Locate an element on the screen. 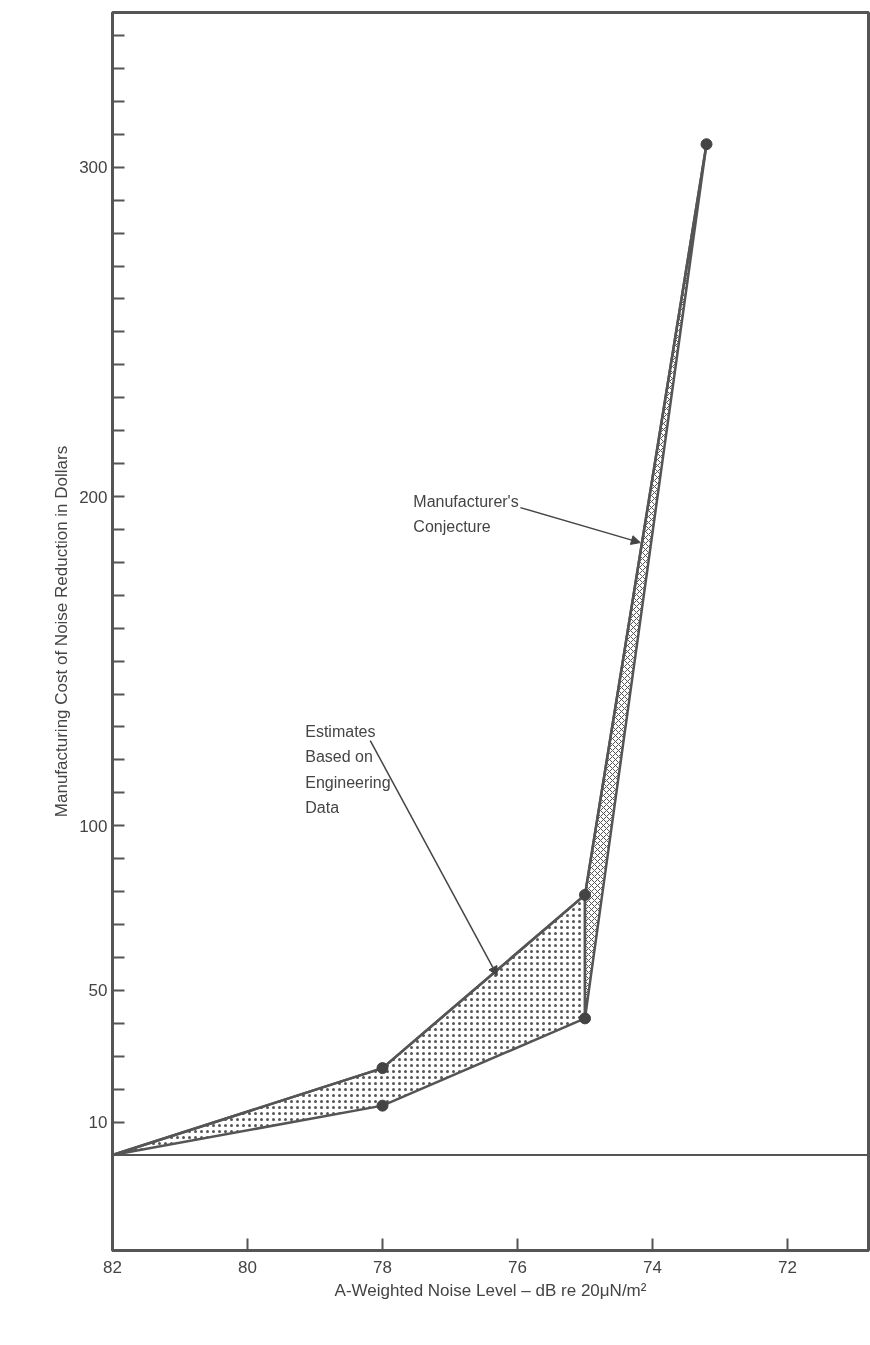 This screenshot has height=1345, width=870. x-tick-label: 82 is located at coordinates (112, 1267).